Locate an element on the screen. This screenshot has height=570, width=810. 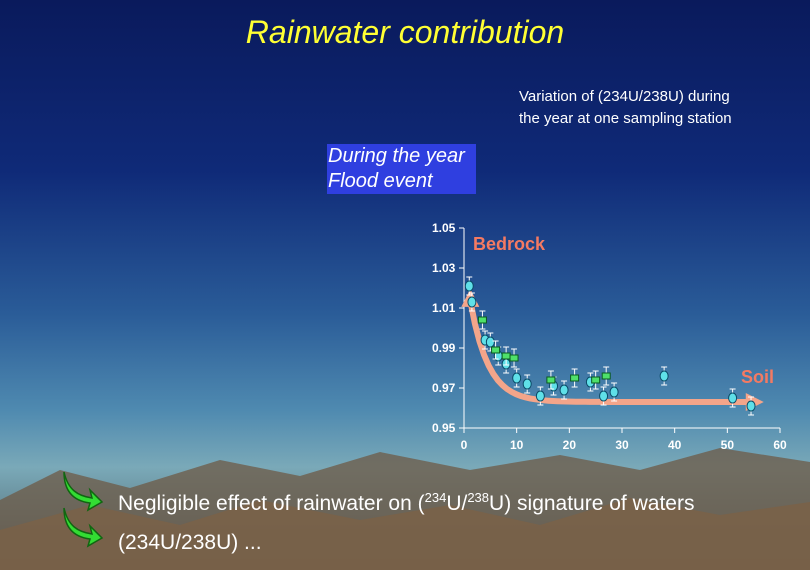
y-tick-label: 0.99 is located at coordinates (444, 348).